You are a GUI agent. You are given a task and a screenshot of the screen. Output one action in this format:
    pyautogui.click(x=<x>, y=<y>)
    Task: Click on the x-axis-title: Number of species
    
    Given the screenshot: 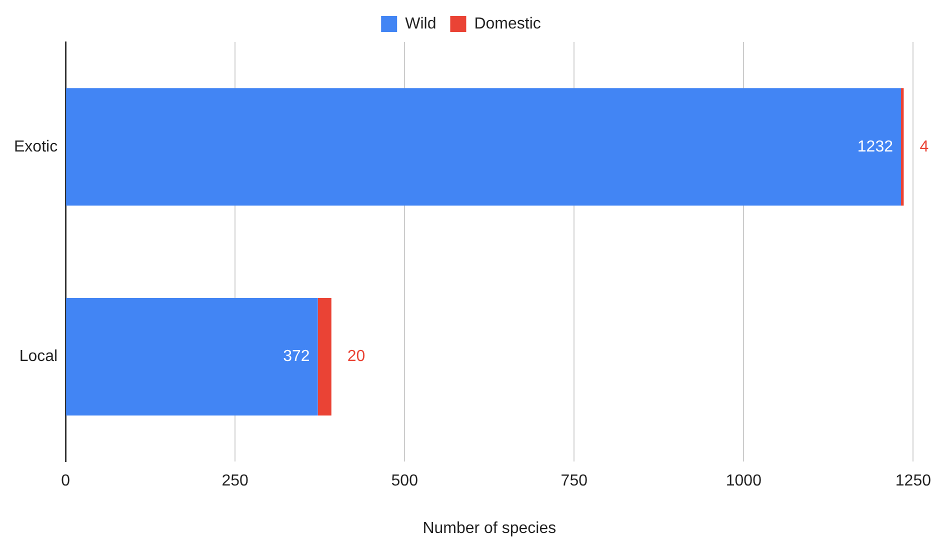 What is the action you would take?
    pyautogui.click(x=489, y=528)
    